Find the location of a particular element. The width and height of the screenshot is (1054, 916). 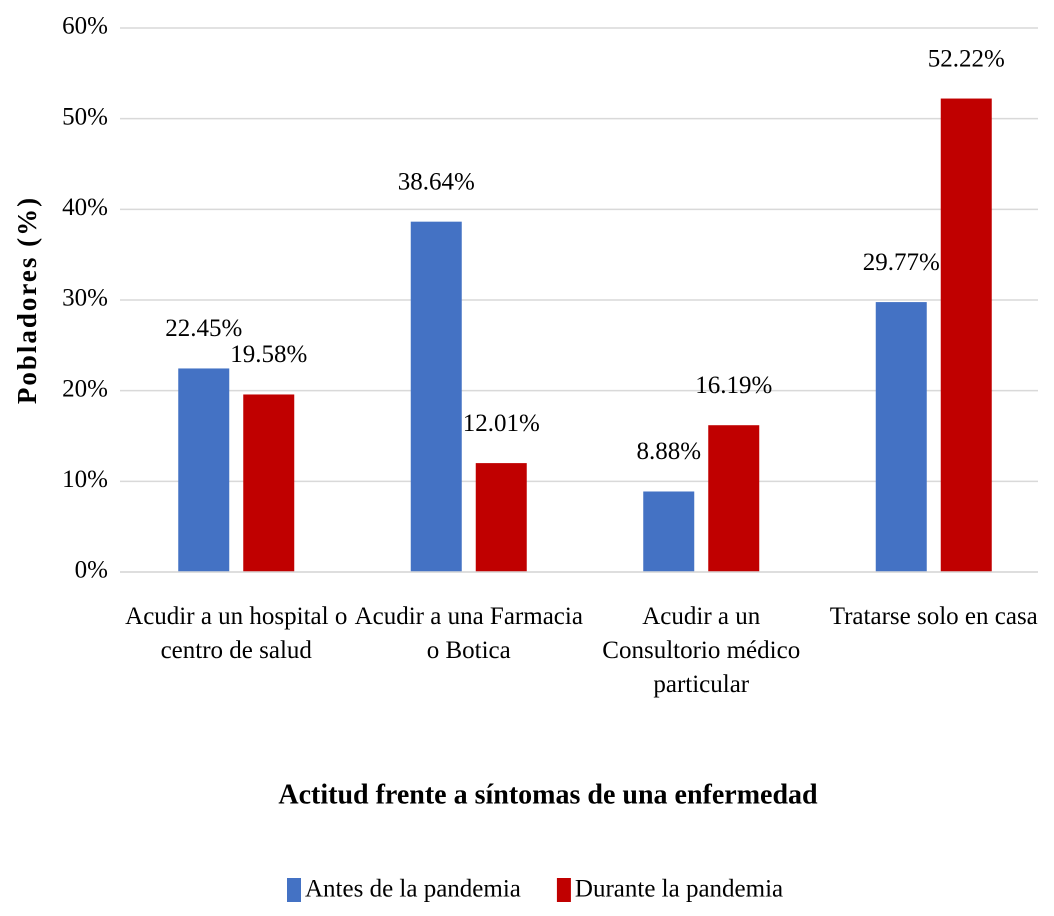

data-label: 8.88% is located at coordinates (668, 451).